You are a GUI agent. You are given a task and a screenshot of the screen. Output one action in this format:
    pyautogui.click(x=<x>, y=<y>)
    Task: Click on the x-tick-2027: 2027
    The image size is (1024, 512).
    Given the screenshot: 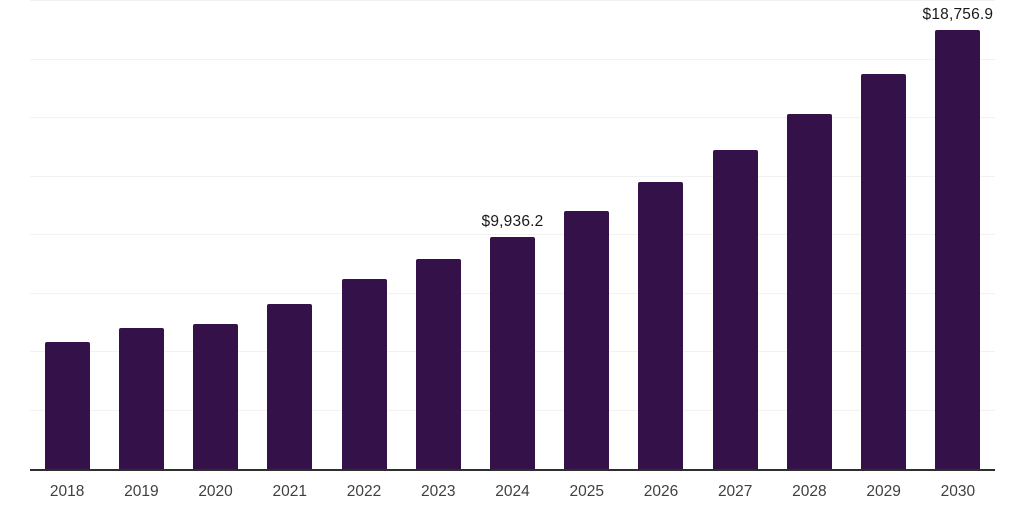 What is the action you would take?
    pyautogui.click(x=735, y=491)
    